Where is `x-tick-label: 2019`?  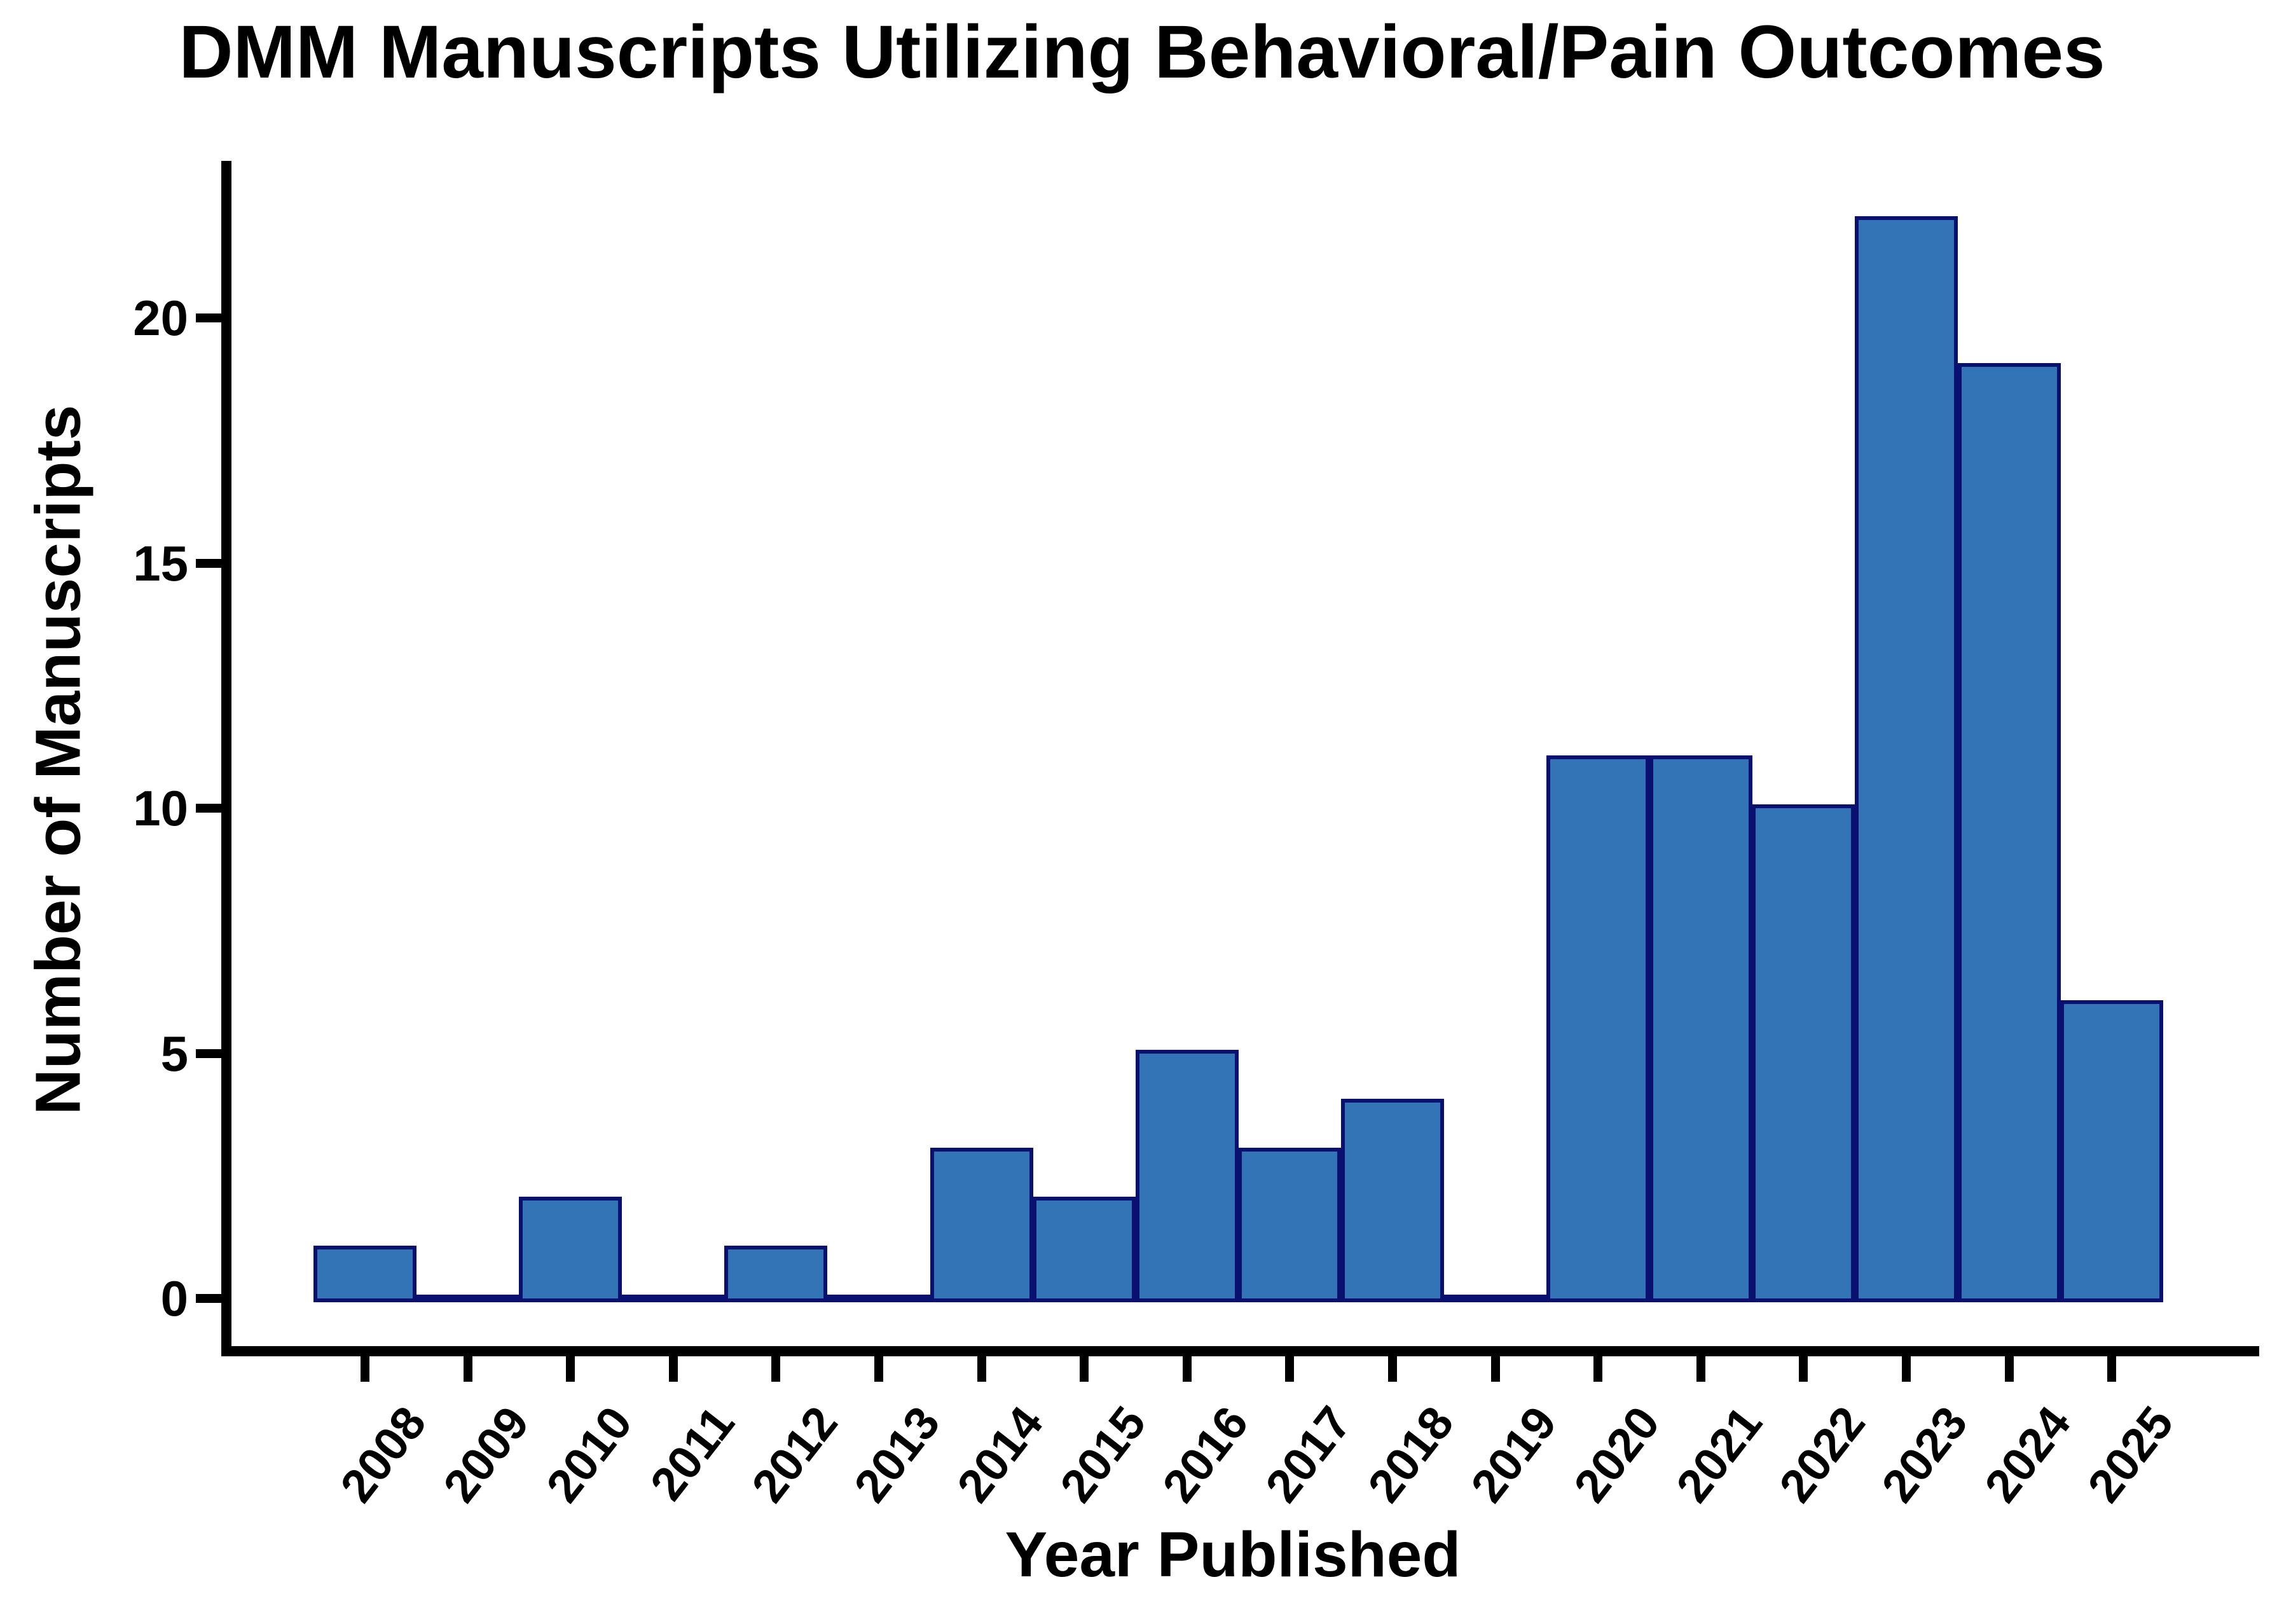
x-tick-label: 2019 is located at coordinates (1514, 1454).